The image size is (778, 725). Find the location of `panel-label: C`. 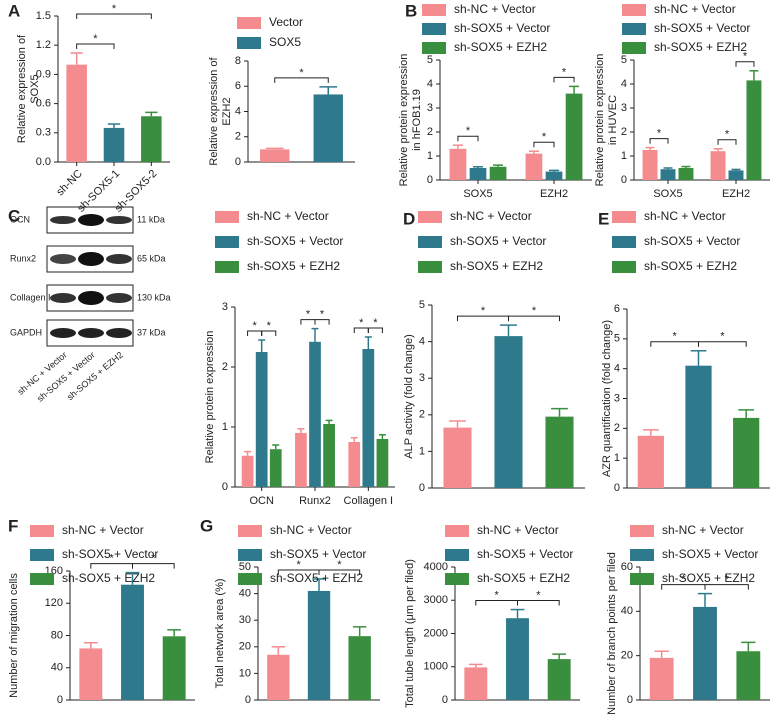

panel-label: C is located at coordinates (14, 215).